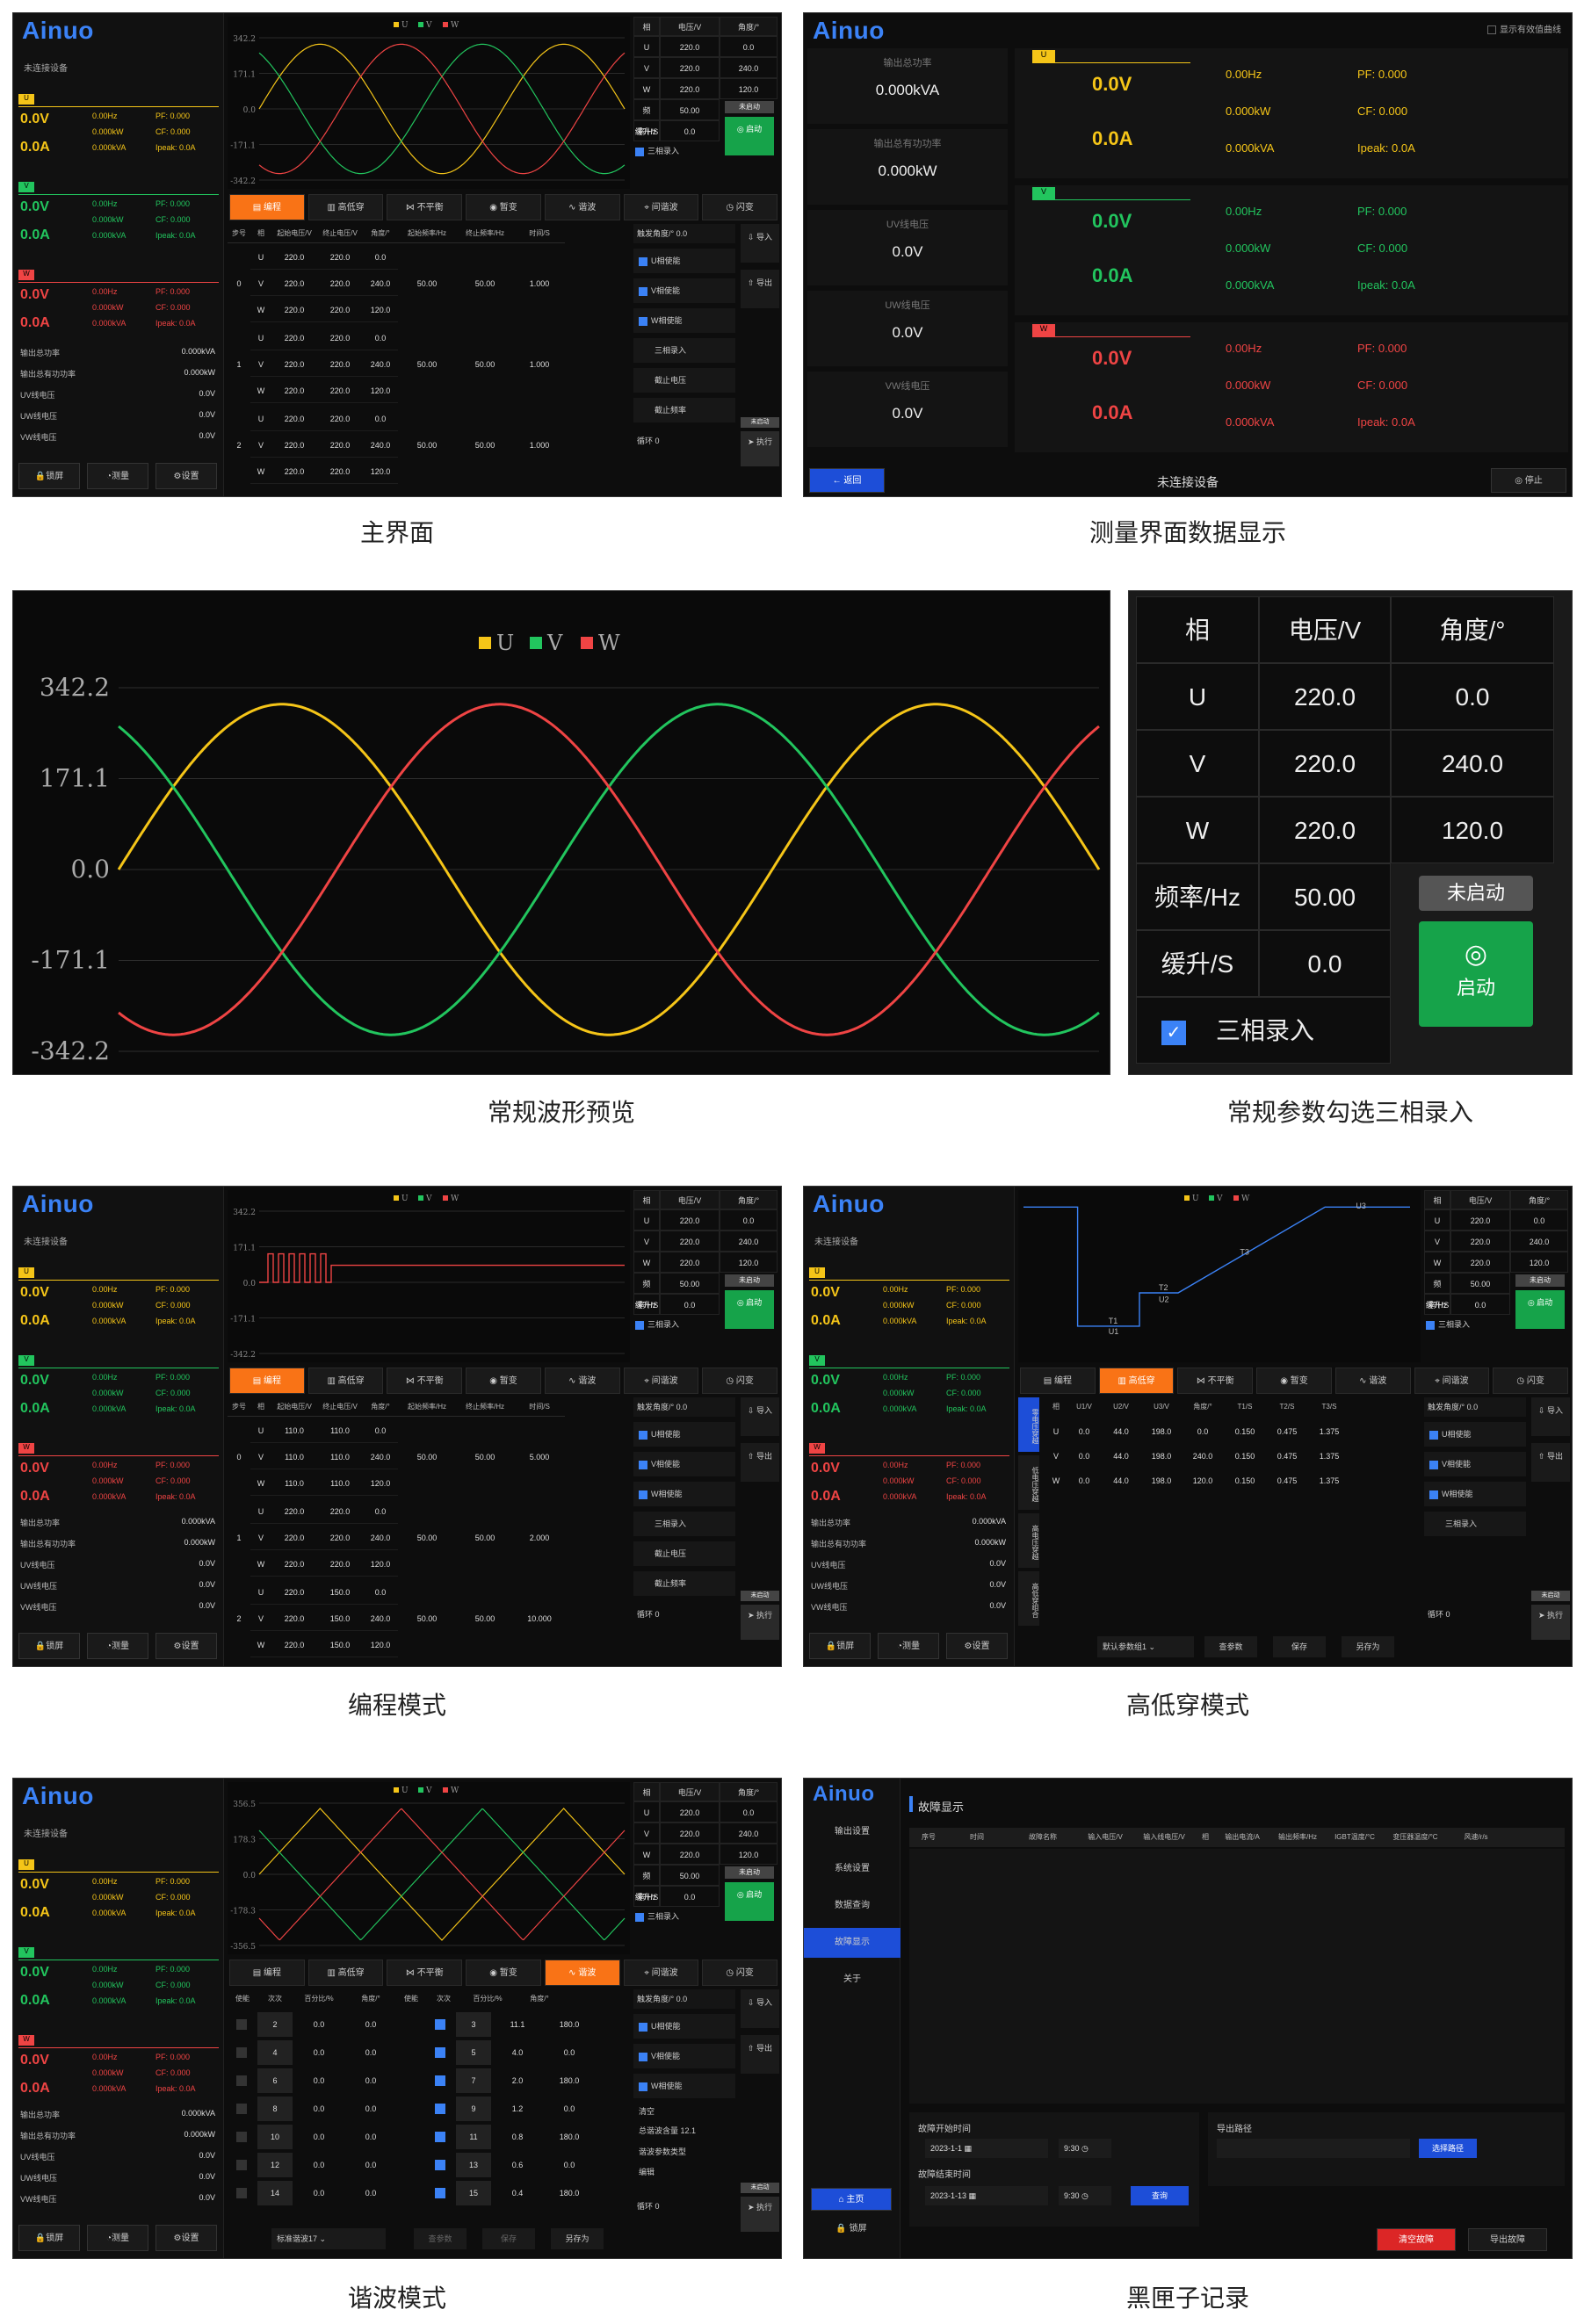 This screenshot has height=2324, width=1584. Describe the element at coordinates (1028, 1482) in the screenshot. I see `side-tab-2: 低电压穿越` at that location.